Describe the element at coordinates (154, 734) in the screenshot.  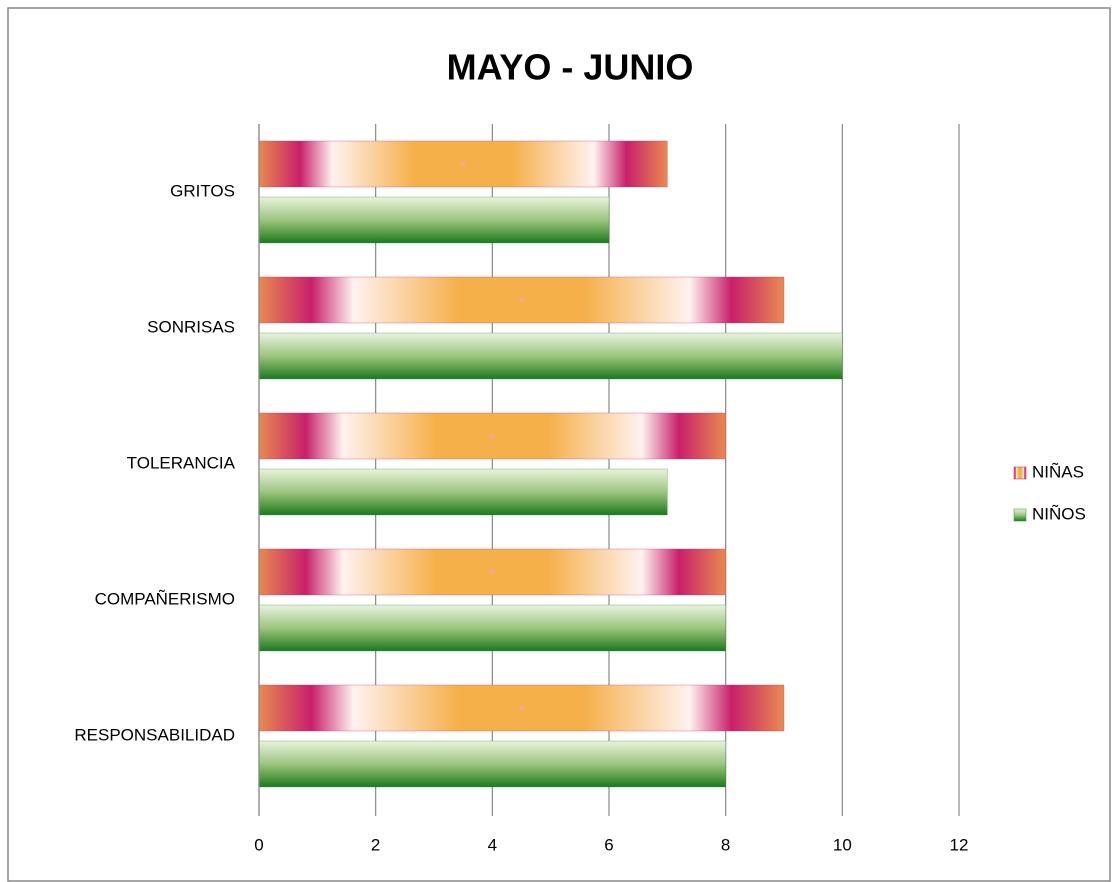
I see `y-tick-label: RESPONSABILIDAD` at that location.